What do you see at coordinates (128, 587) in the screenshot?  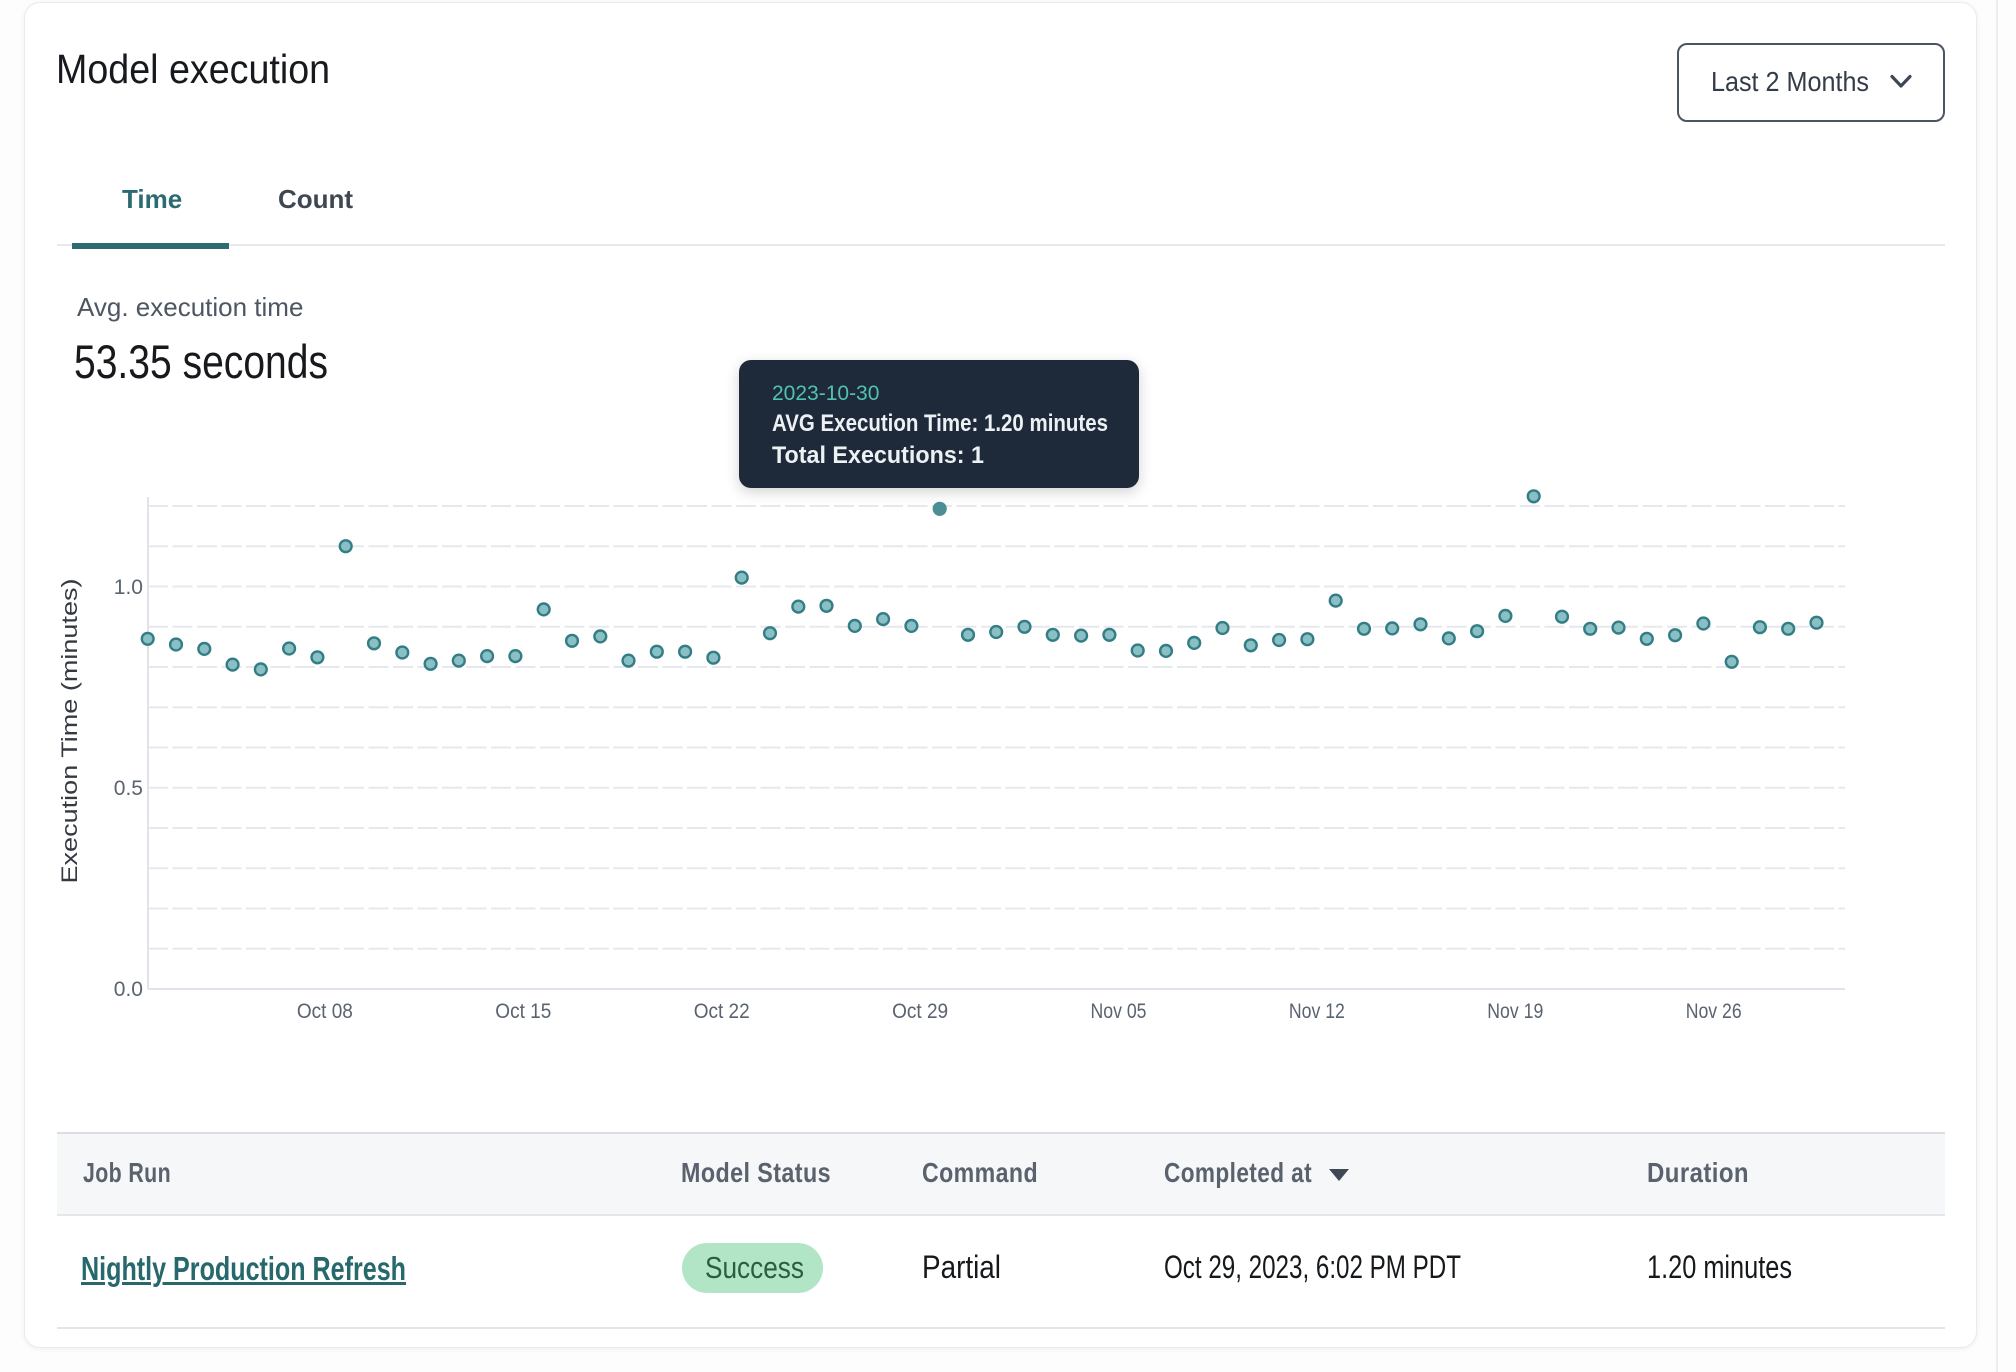 I see `svg-text: 1.0` at bounding box center [128, 587].